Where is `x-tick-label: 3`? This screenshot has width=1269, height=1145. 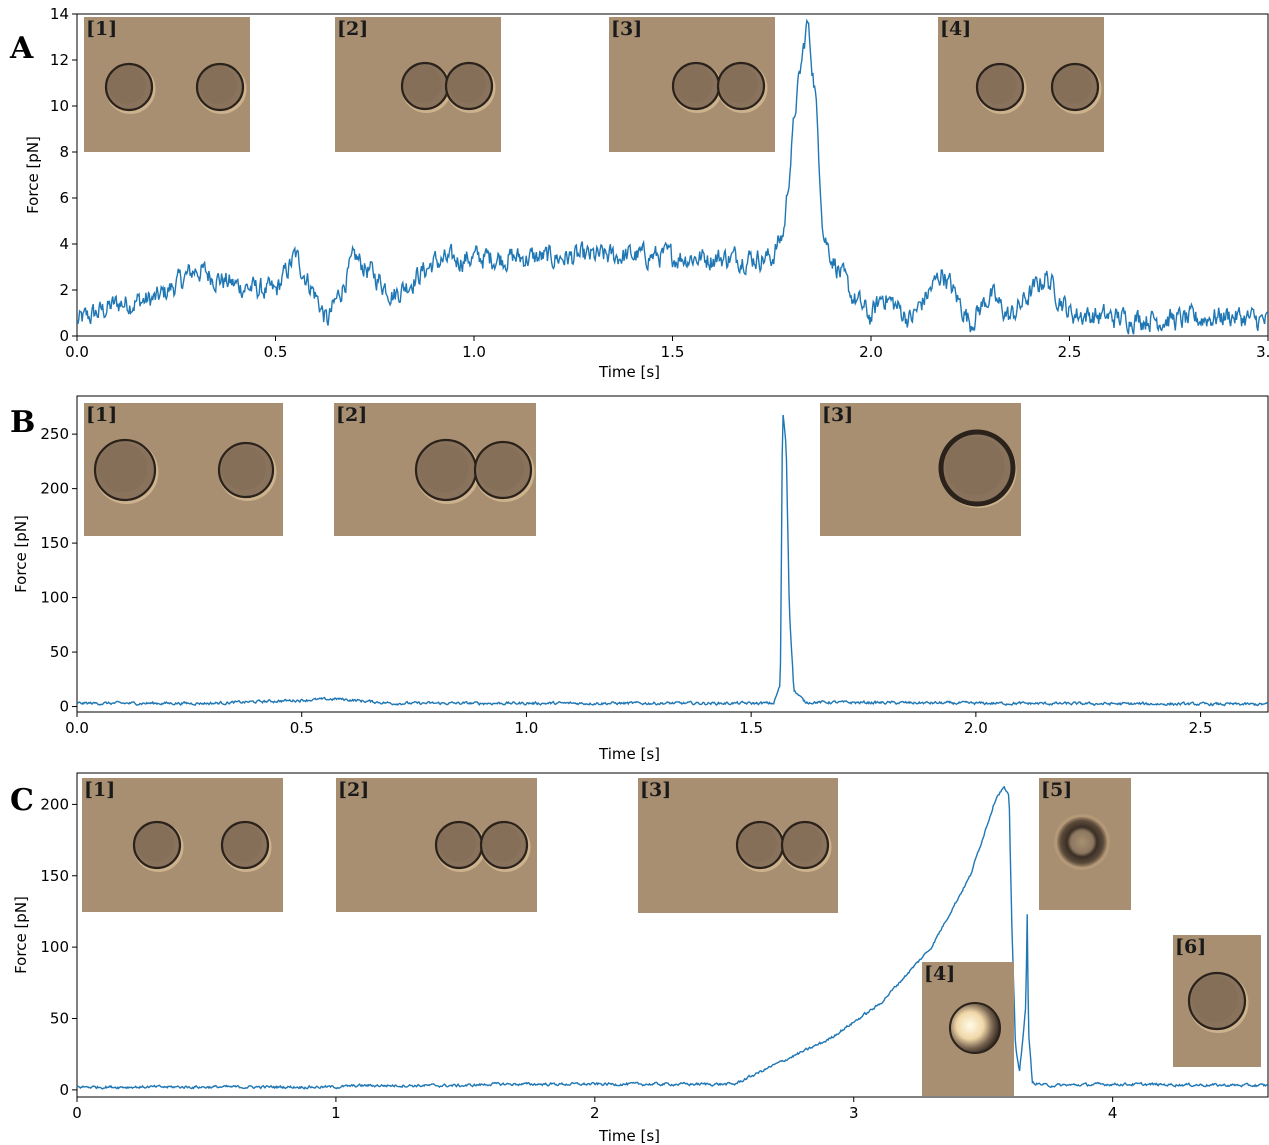
x-tick-label: 3 is located at coordinates (854, 1113).